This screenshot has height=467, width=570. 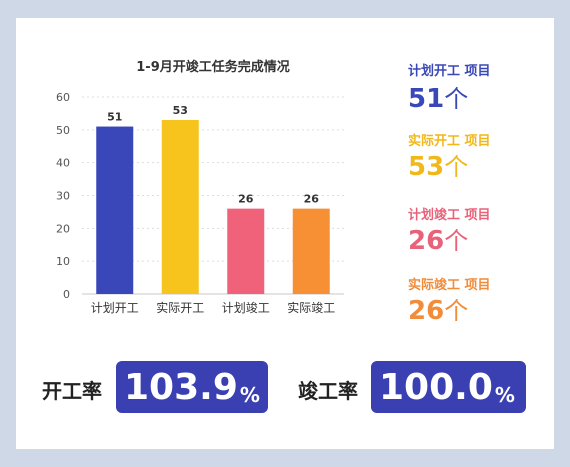 What do you see at coordinates (72, 391) in the screenshot?
I see `start-rate-label: 开工率` at bounding box center [72, 391].